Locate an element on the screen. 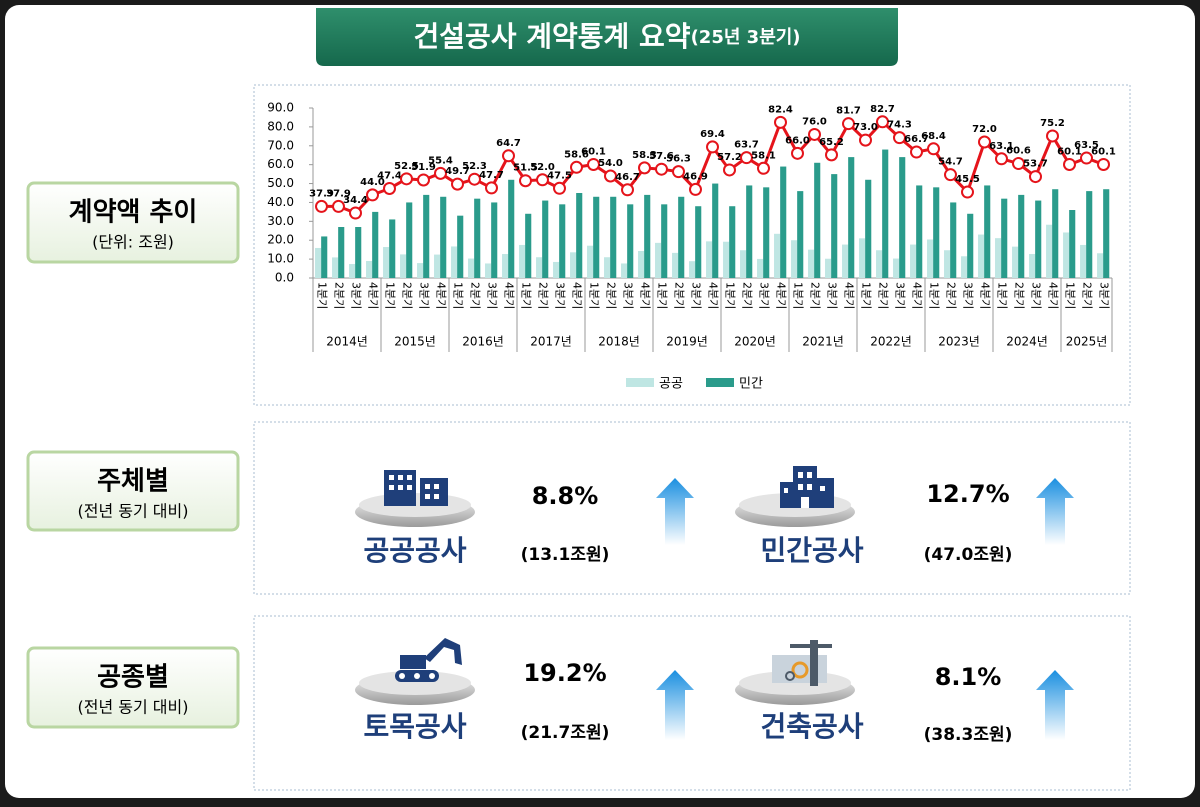 Image resolution: width=1200 pixels, height=807 pixels. legend-swatch is located at coordinates (640, 382).